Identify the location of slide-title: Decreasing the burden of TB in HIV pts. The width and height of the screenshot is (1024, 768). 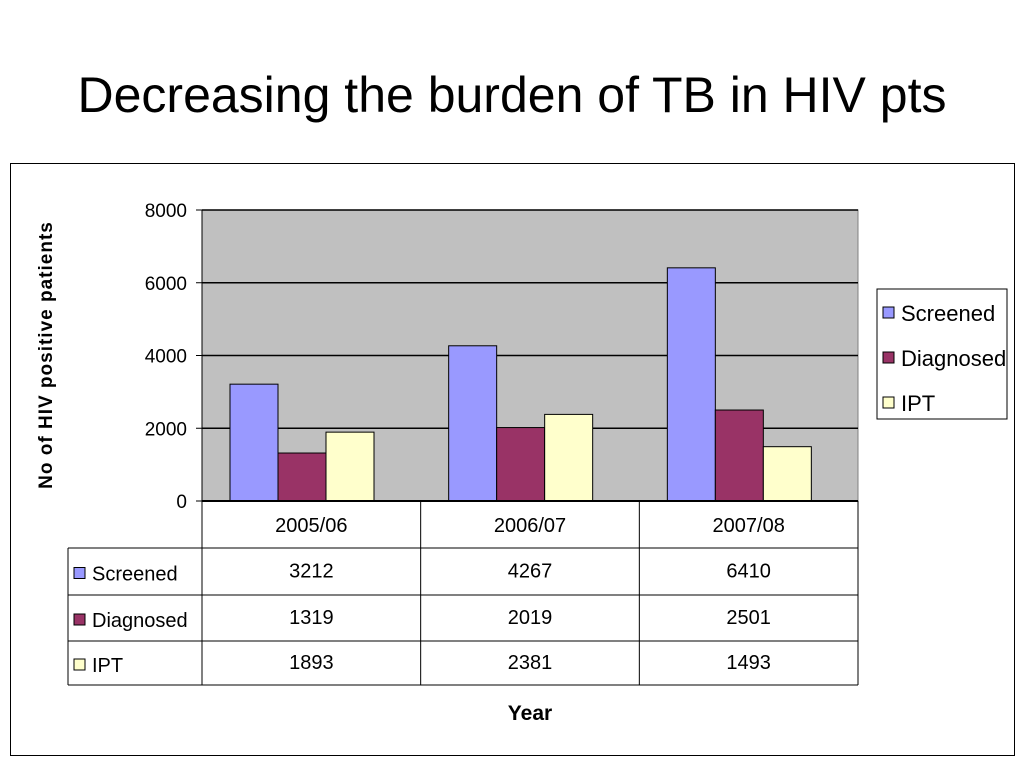
(512, 95).